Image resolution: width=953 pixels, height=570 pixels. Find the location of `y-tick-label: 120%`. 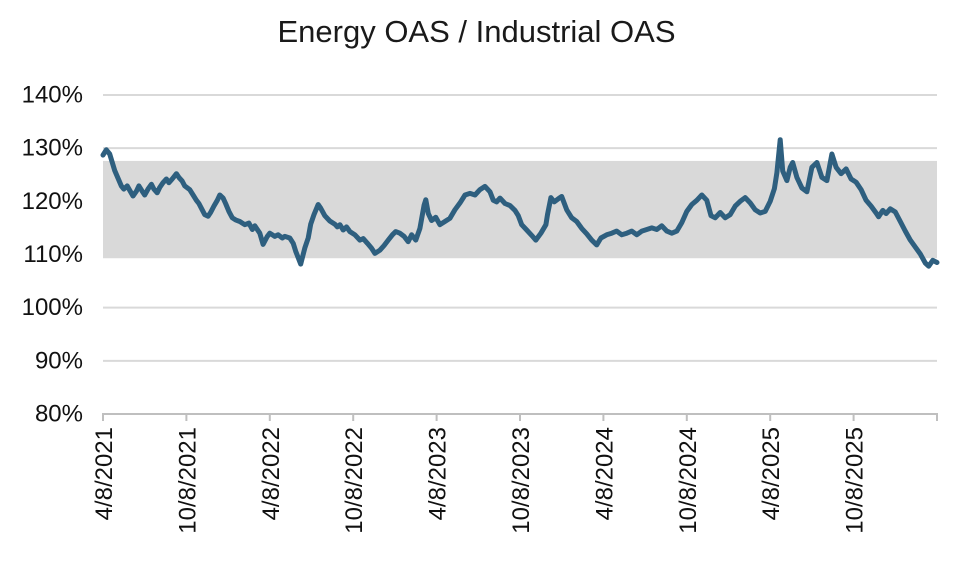

y-tick-label: 120% is located at coordinates (52, 201).